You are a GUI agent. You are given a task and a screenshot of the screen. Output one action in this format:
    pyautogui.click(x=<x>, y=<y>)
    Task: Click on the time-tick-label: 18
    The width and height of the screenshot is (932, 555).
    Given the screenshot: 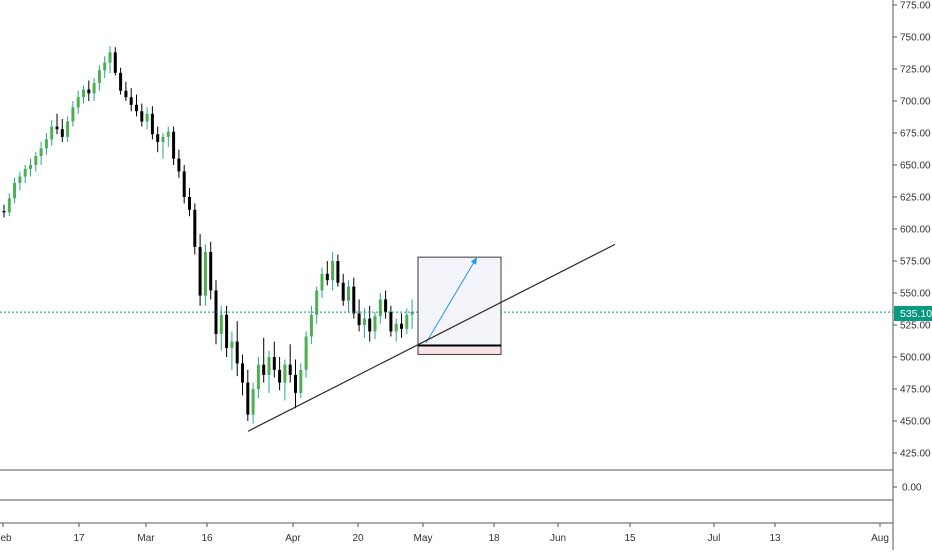 What is the action you would take?
    pyautogui.click(x=494, y=538)
    